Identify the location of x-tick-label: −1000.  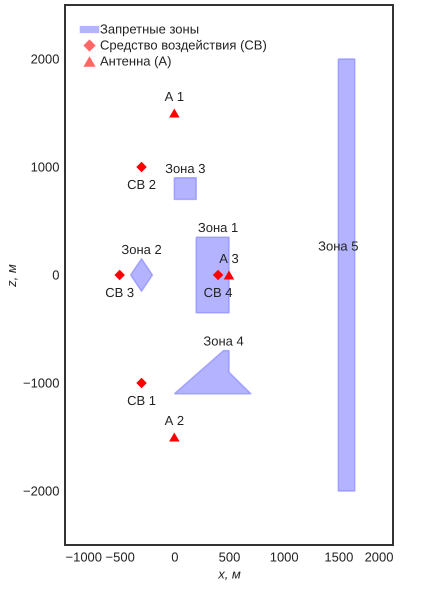
(84, 557).